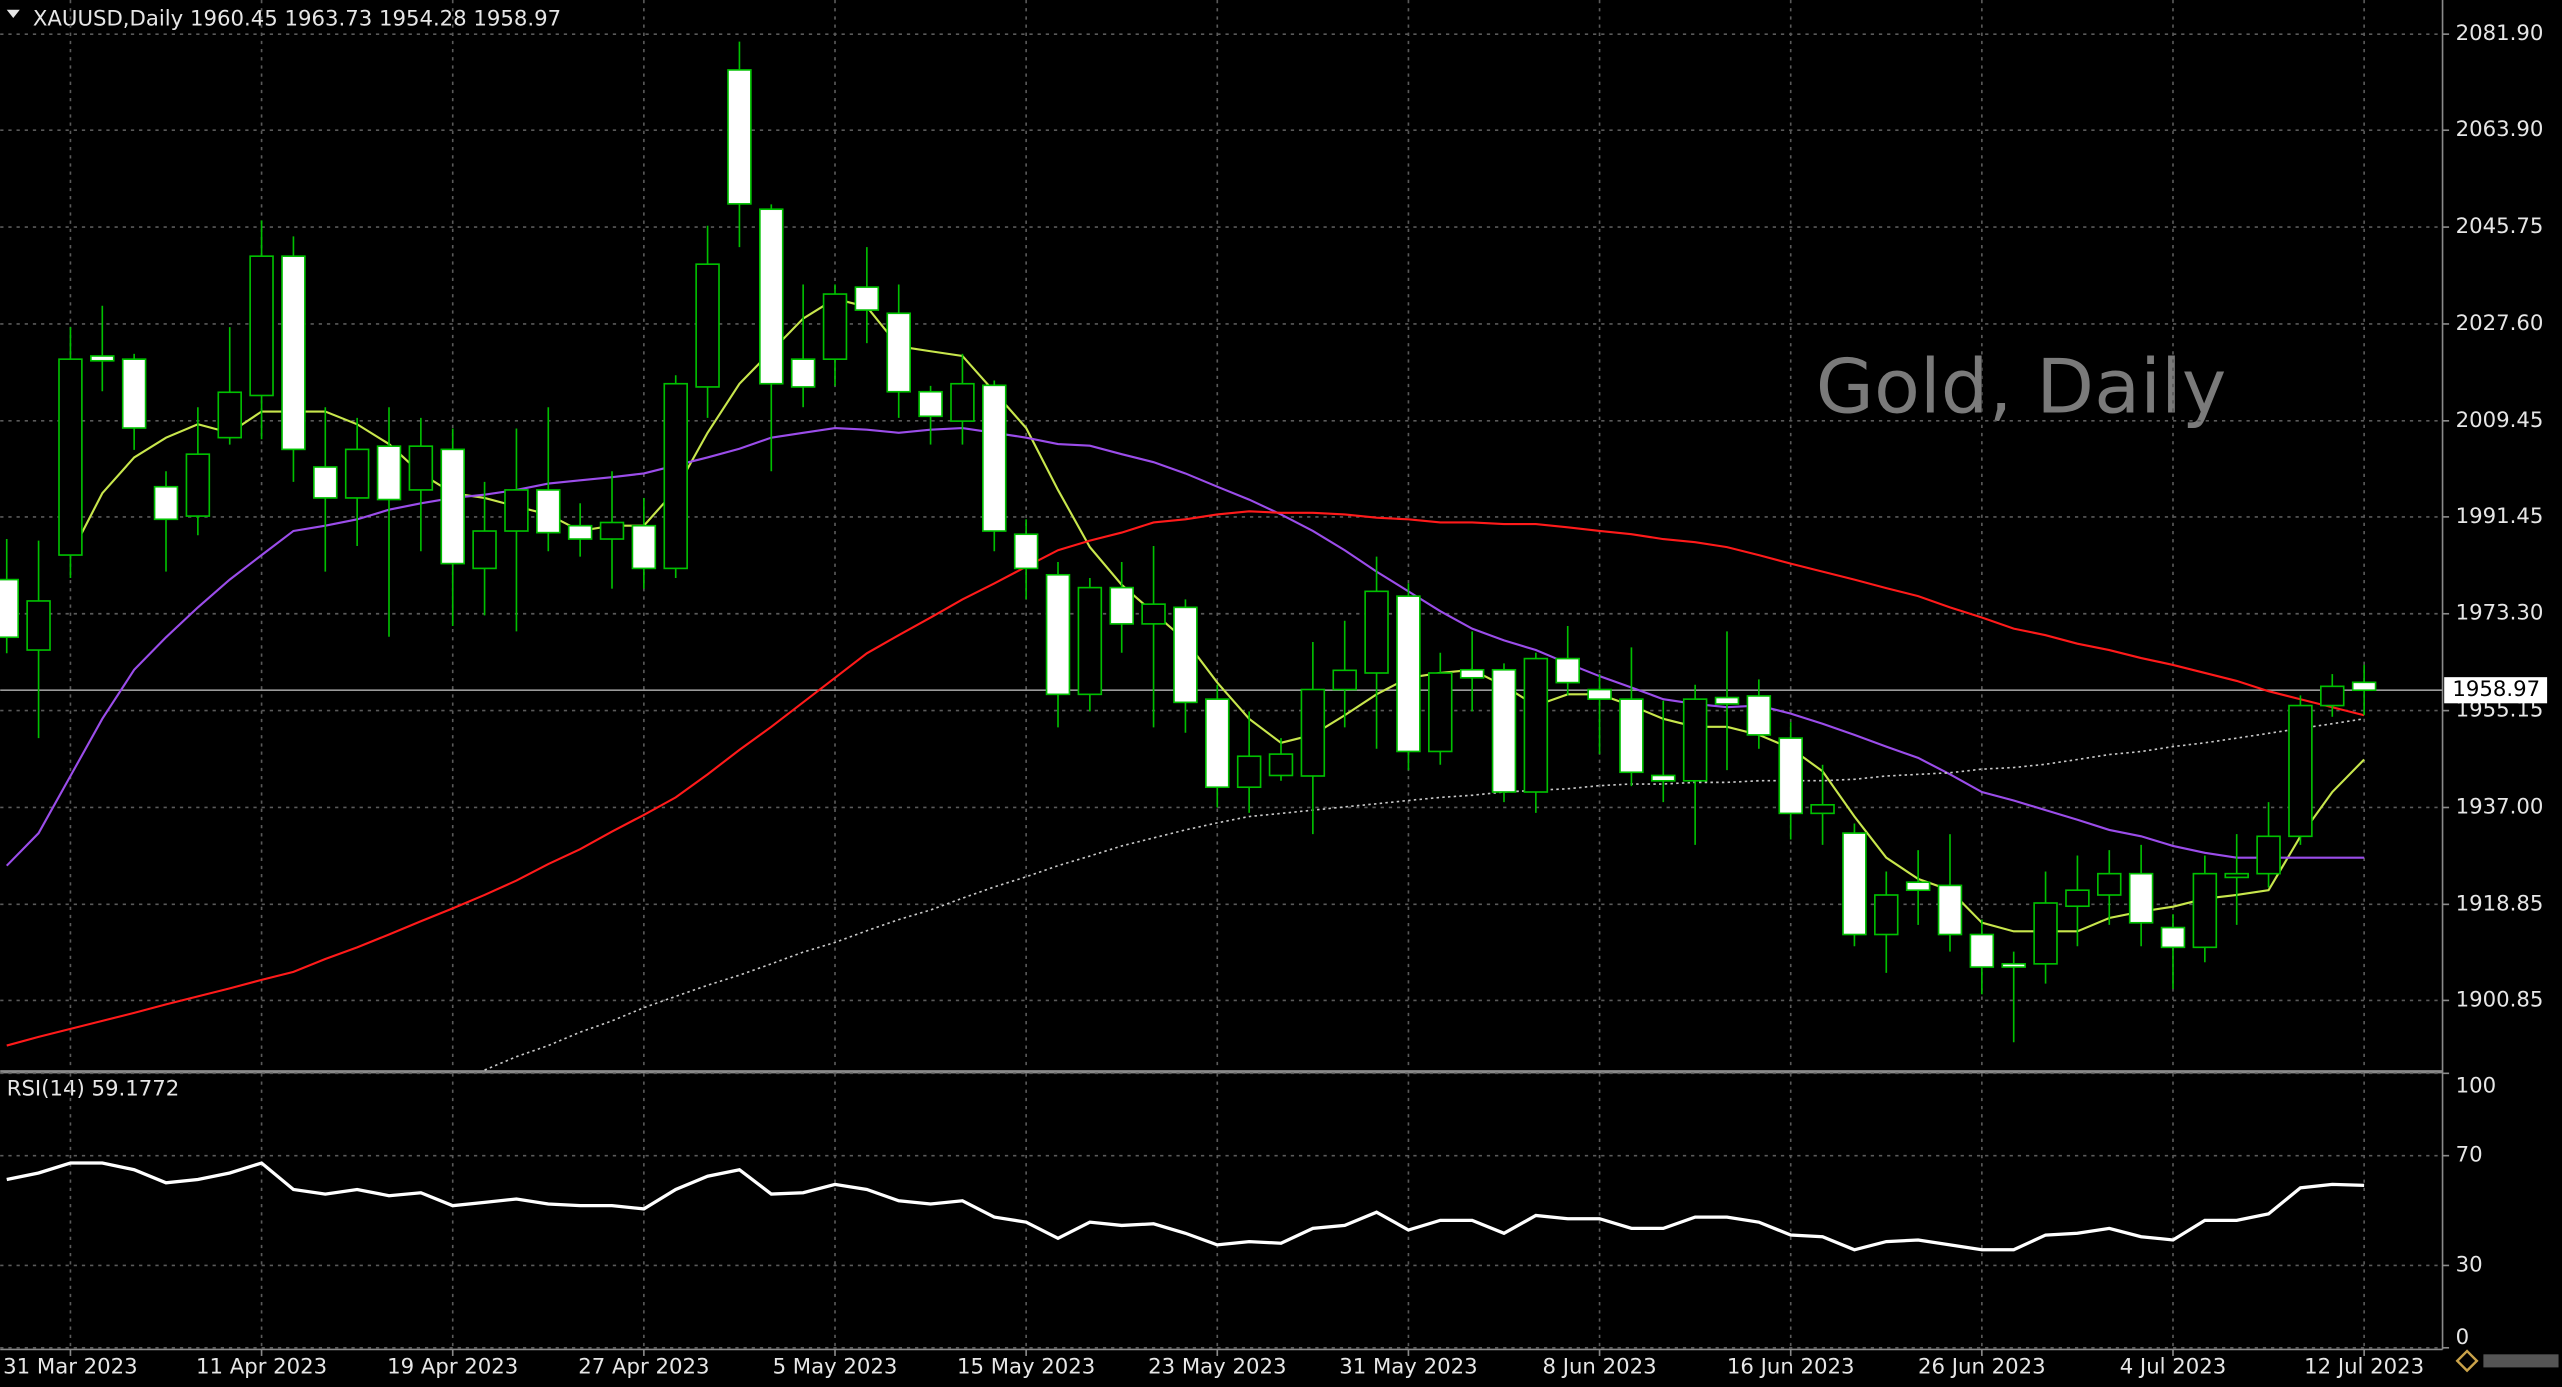  I want to click on x-tick-label: 19 Apr 2023, so click(452, 1366).